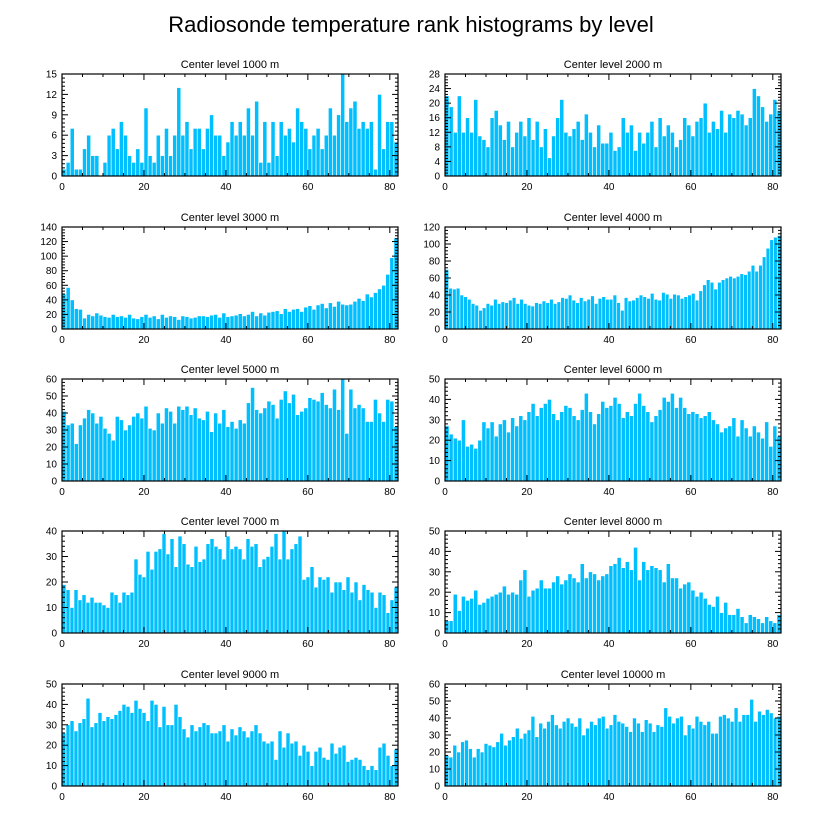 This screenshot has height=824, width=822. I want to click on panel-title: Center level 8000 m, so click(613, 522).